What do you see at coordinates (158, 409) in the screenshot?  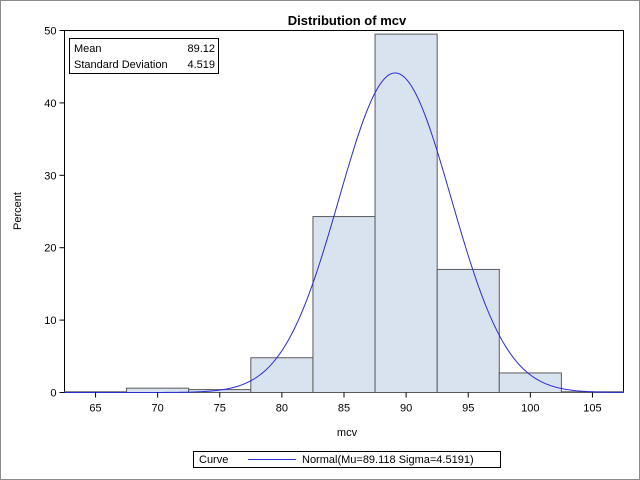 I see `x-tick-label: 70` at bounding box center [158, 409].